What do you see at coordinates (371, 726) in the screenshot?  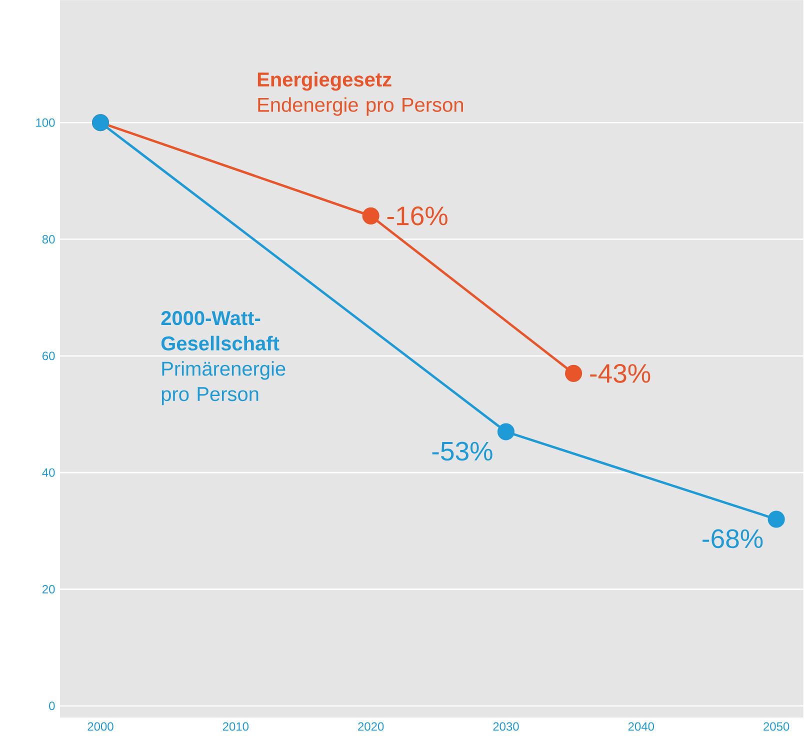 I see `x-tick-label: 2020` at bounding box center [371, 726].